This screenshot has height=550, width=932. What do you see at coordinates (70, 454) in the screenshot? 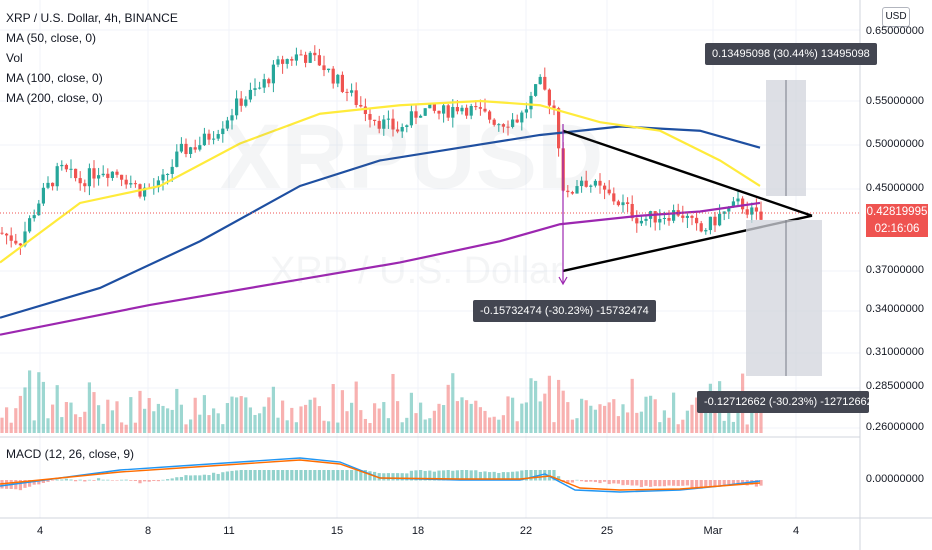
I see `macd-legend: MACD (12, 26, close, 9)` at bounding box center [70, 454].